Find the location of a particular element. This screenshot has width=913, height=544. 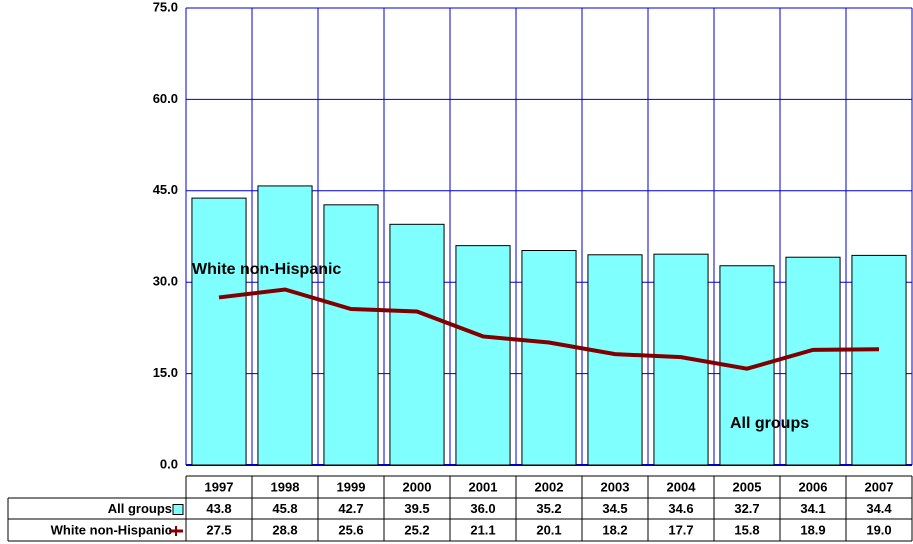

table-value: 34.5 is located at coordinates (614, 508).